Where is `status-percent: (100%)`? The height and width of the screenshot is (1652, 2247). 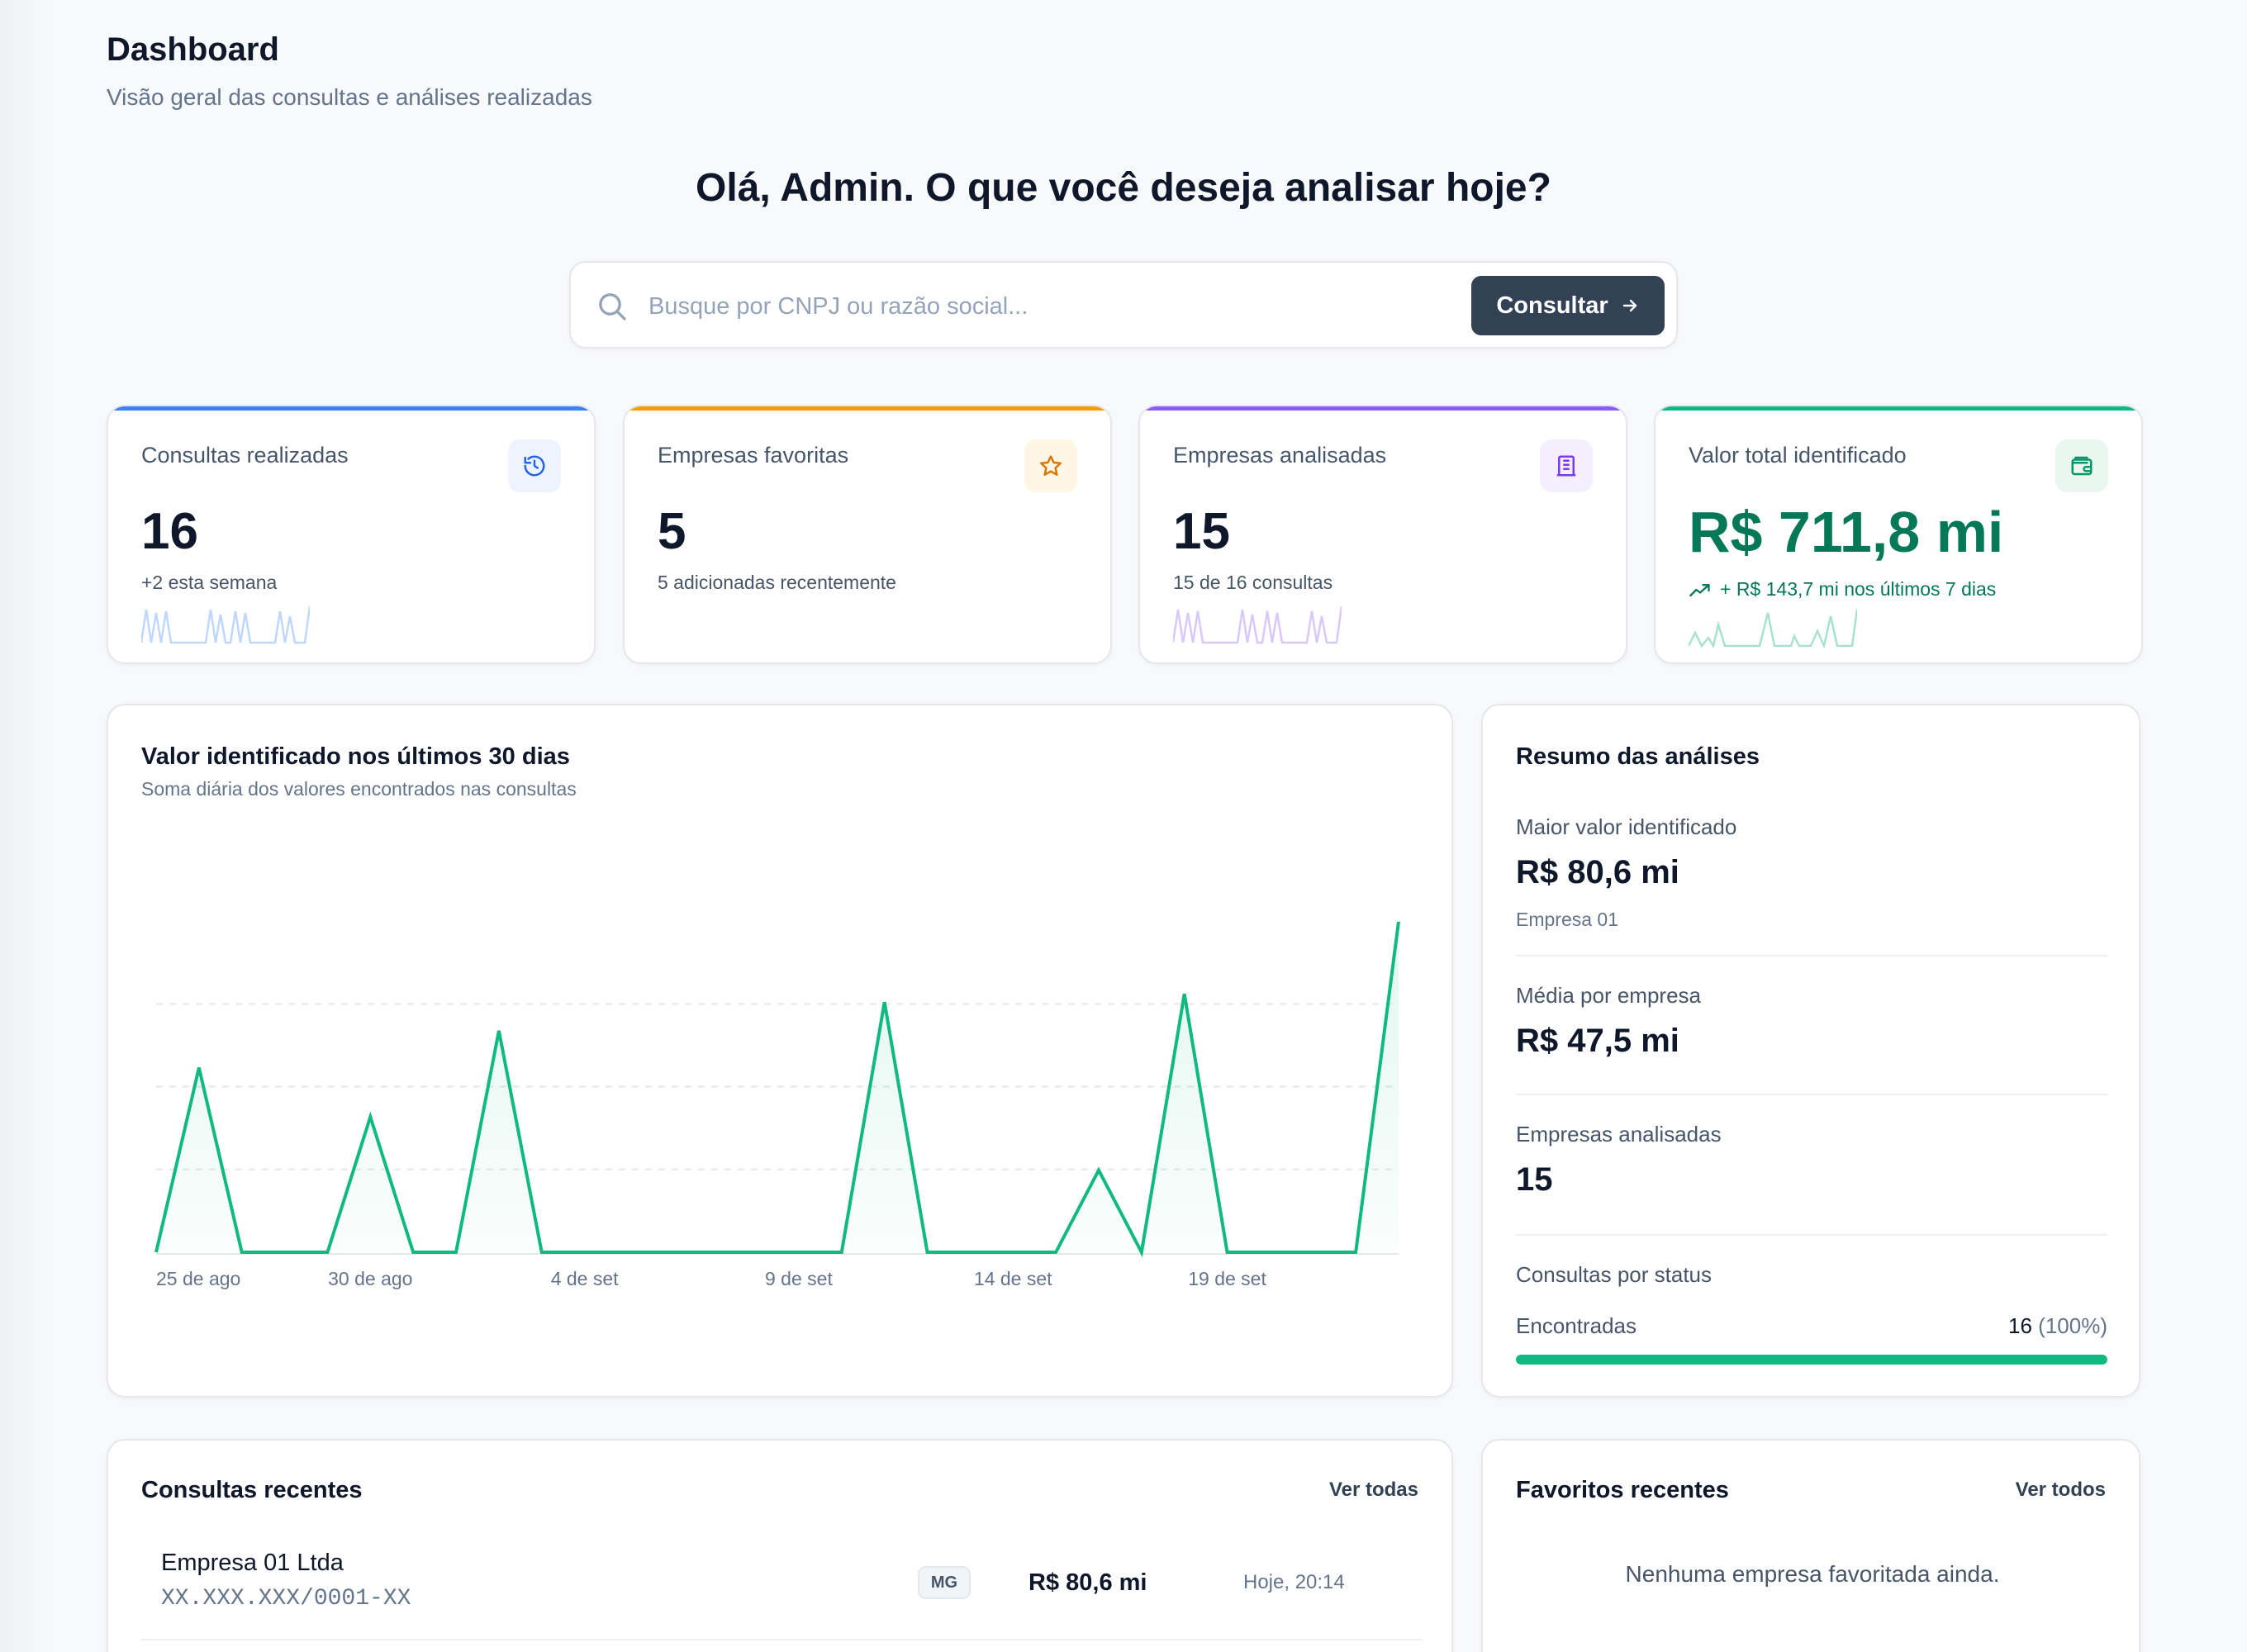 status-percent: (100%) is located at coordinates (2072, 1325).